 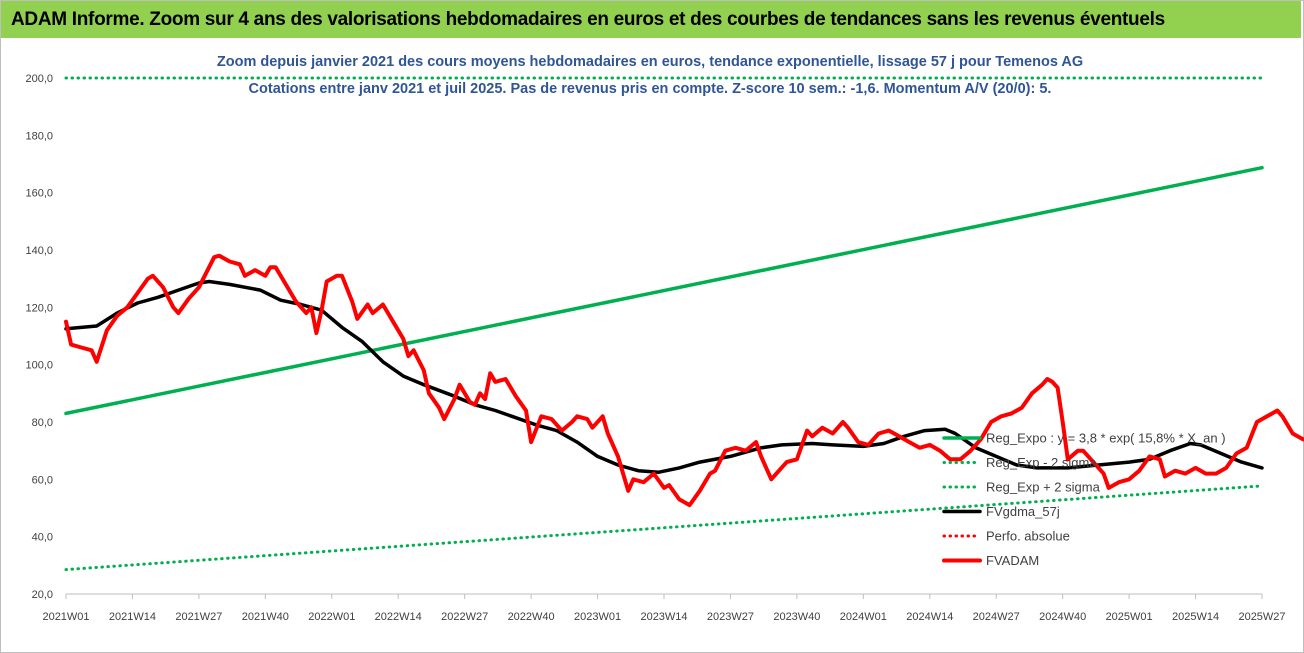 I want to click on legend-label: Reg_Expo : y = 3,8 * exp( 15,8% * X_an ), so click(x=1106, y=438).